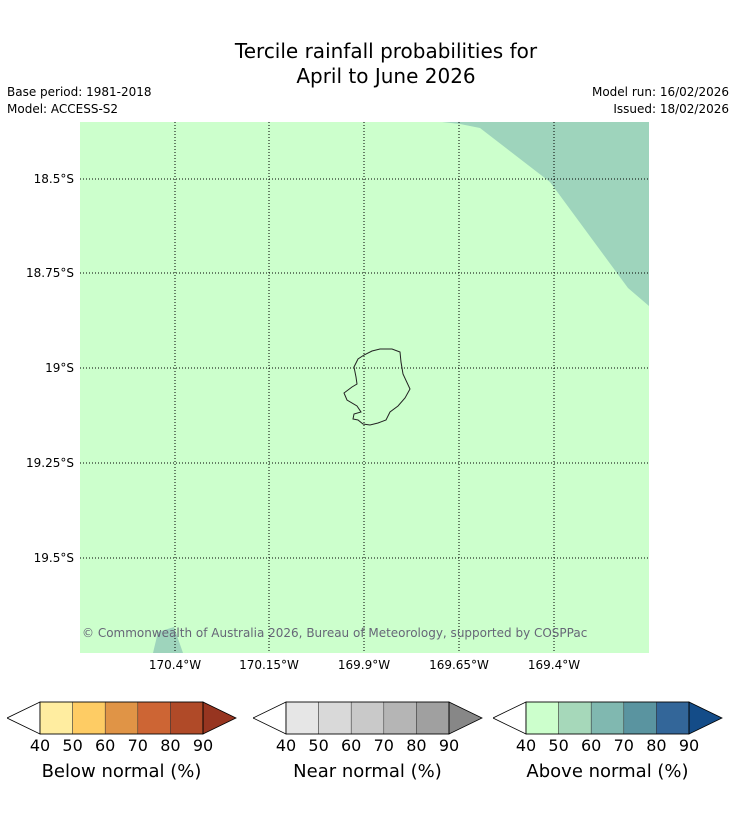 The image size is (736, 816). Describe the element at coordinates (386, 76) in the screenshot. I see `title-line-2: April to June 2026` at that location.